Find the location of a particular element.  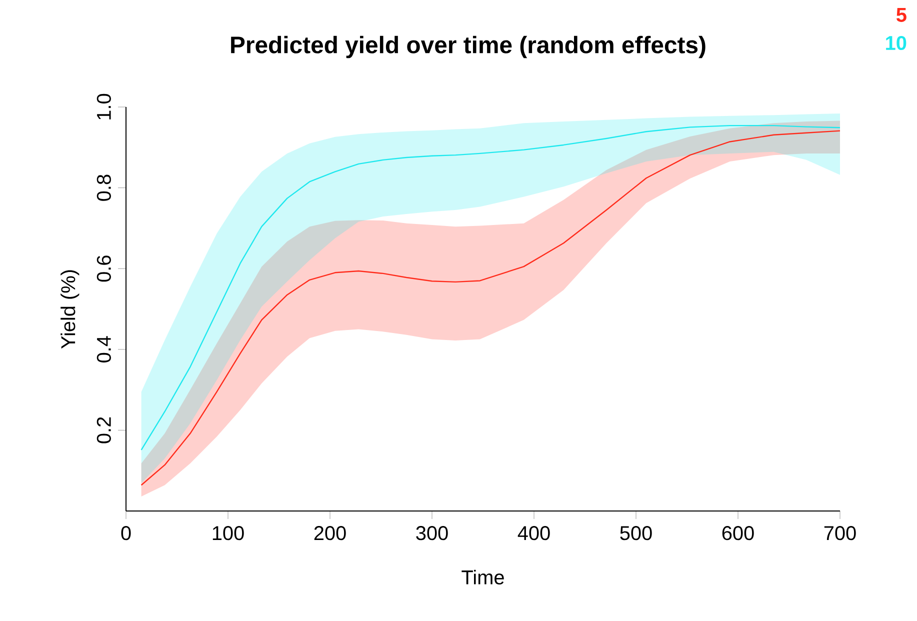

x-tick-label: 200 is located at coordinates (330, 533).